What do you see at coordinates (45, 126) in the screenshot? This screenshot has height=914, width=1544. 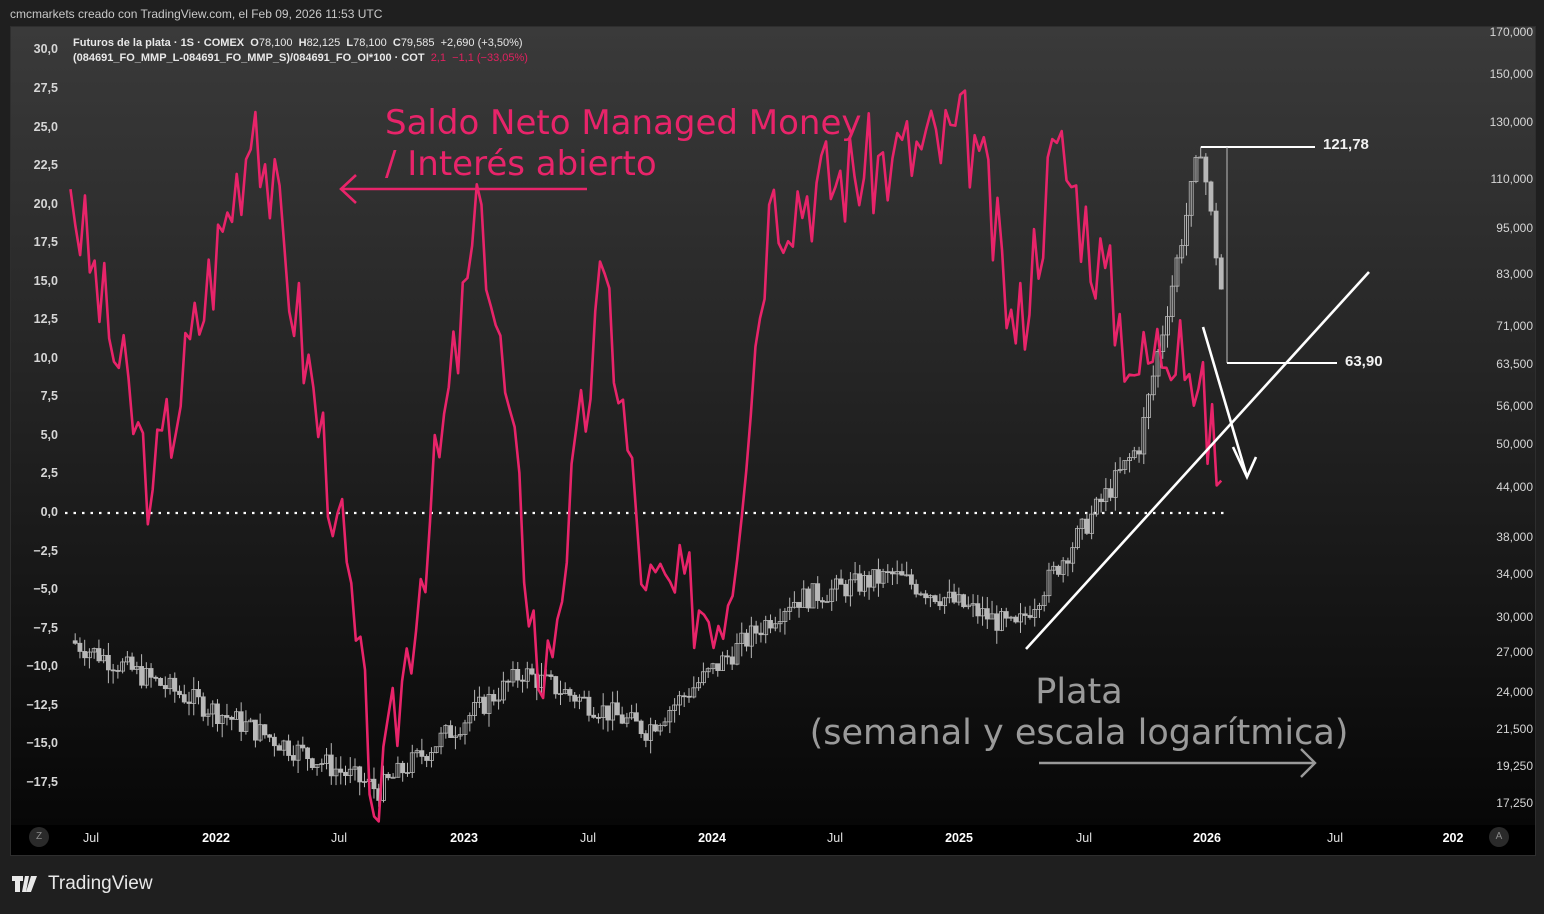 I see `left-axis-tick: 25,0` at bounding box center [45, 126].